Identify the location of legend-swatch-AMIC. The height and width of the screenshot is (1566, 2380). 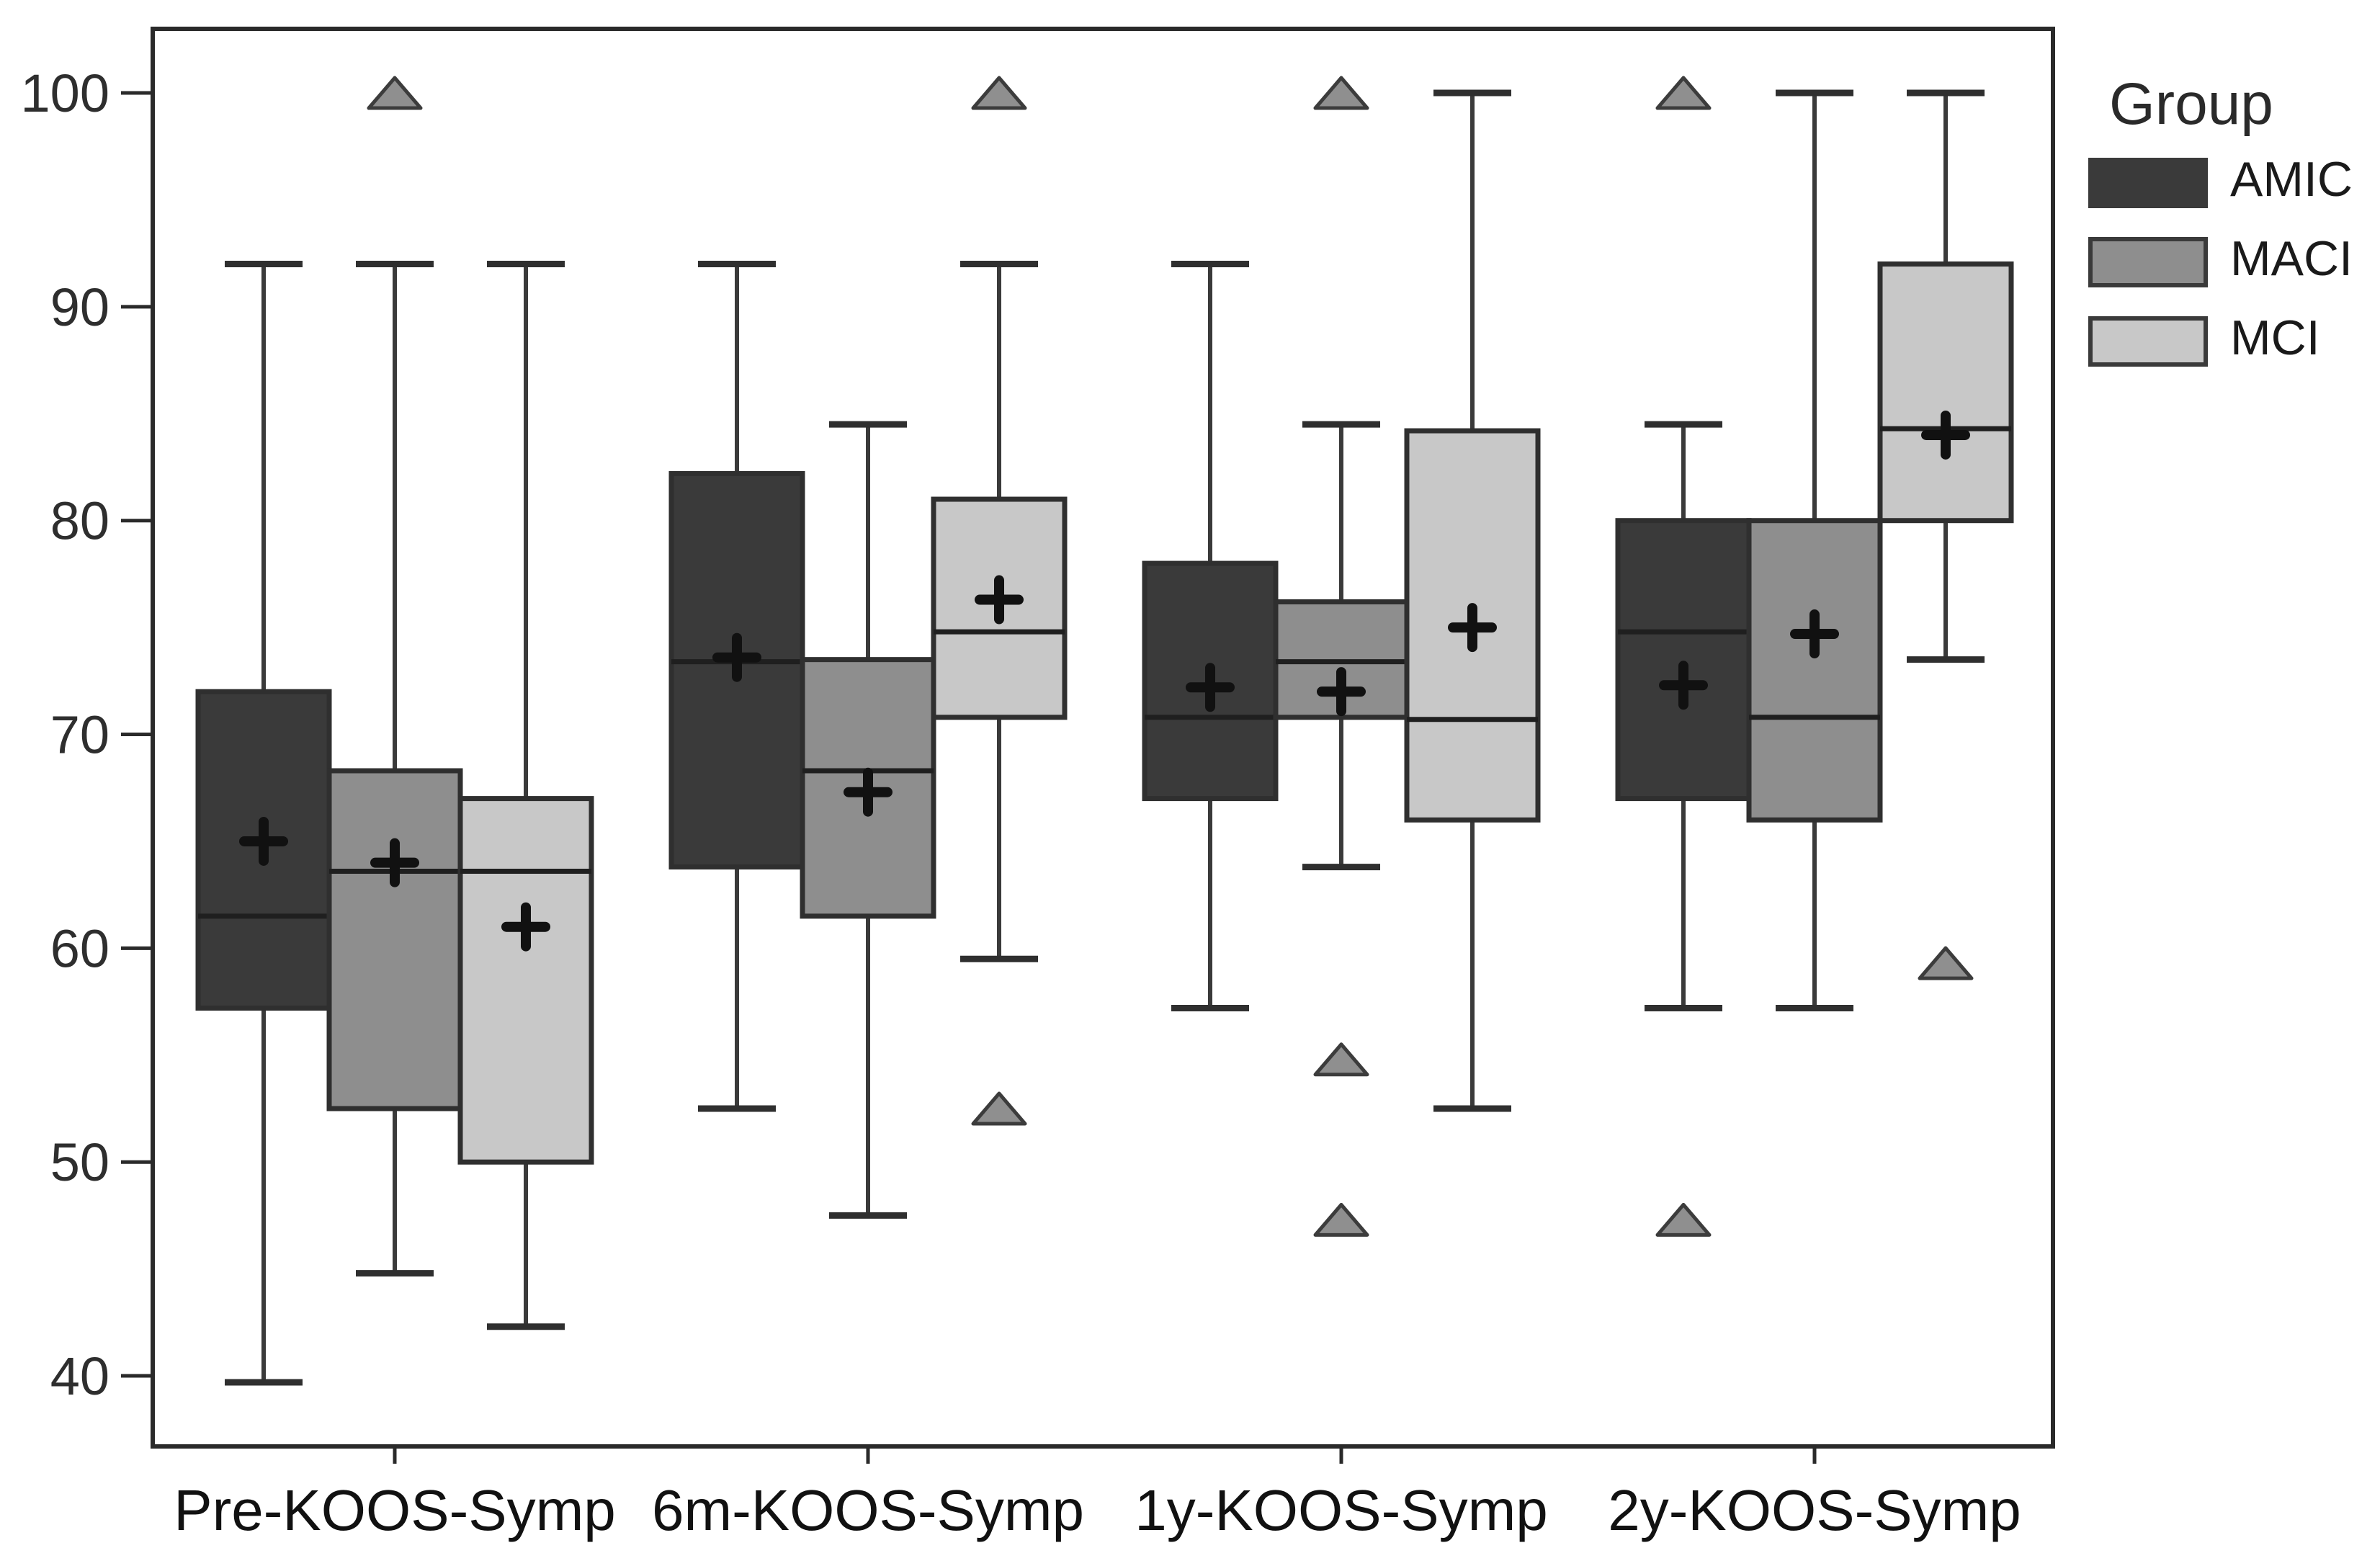
(2148, 183).